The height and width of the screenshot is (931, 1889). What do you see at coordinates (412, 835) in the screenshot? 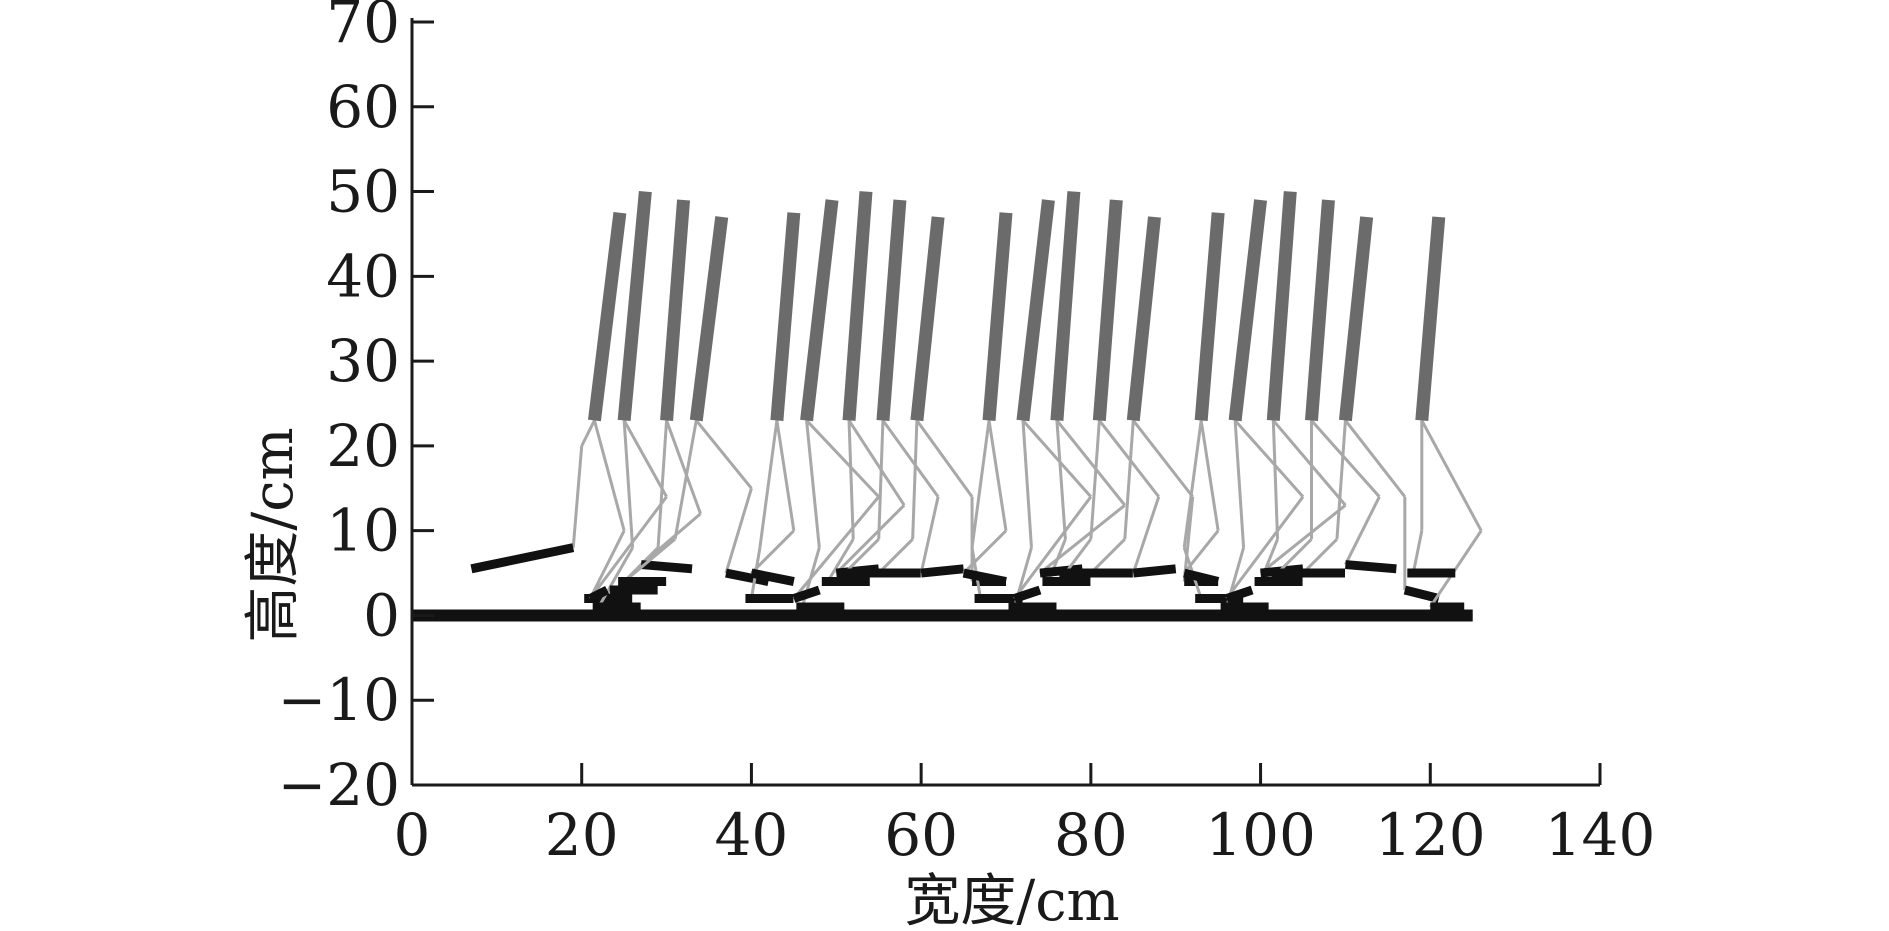
I see `x-tick-label: 0` at bounding box center [412, 835].